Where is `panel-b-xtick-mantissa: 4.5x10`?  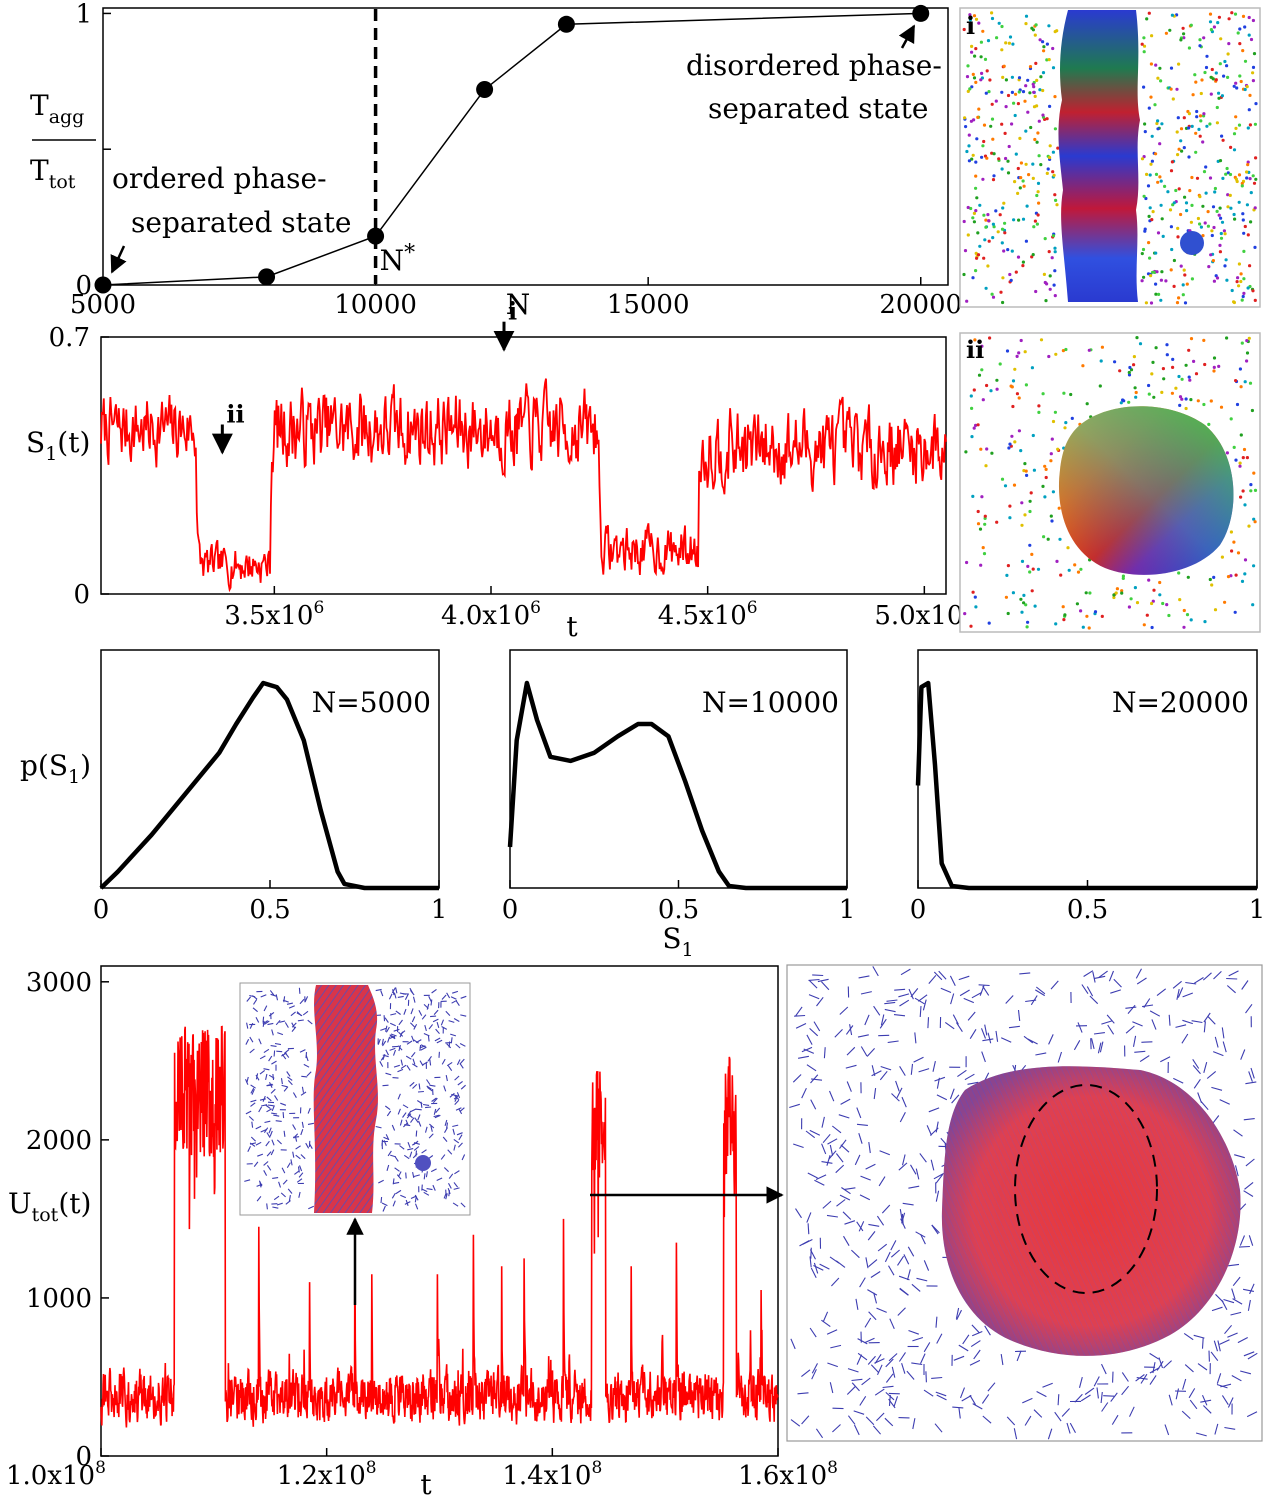 panel-b-xtick-mantissa: 4.5x10 is located at coordinates (702, 616).